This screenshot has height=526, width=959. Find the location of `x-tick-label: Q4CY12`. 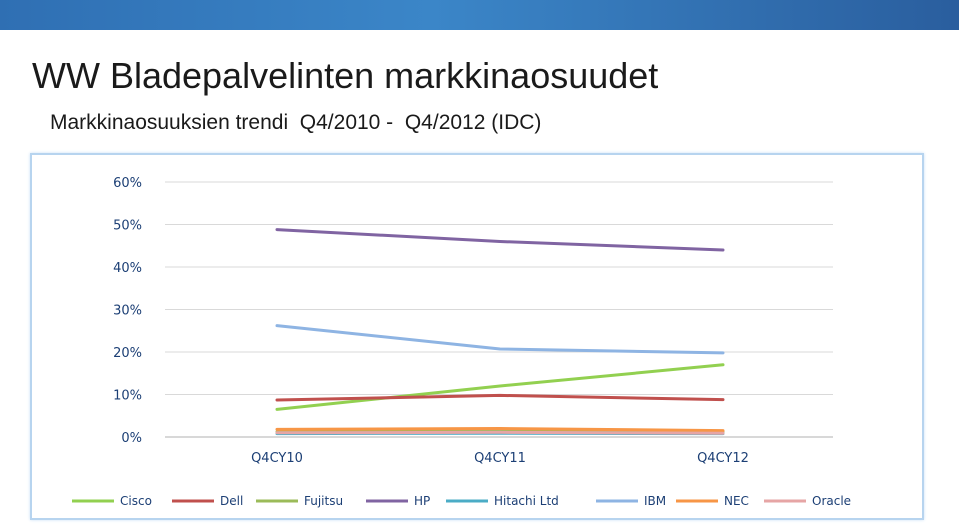

x-tick-label: Q4CY12 is located at coordinates (723, 458).